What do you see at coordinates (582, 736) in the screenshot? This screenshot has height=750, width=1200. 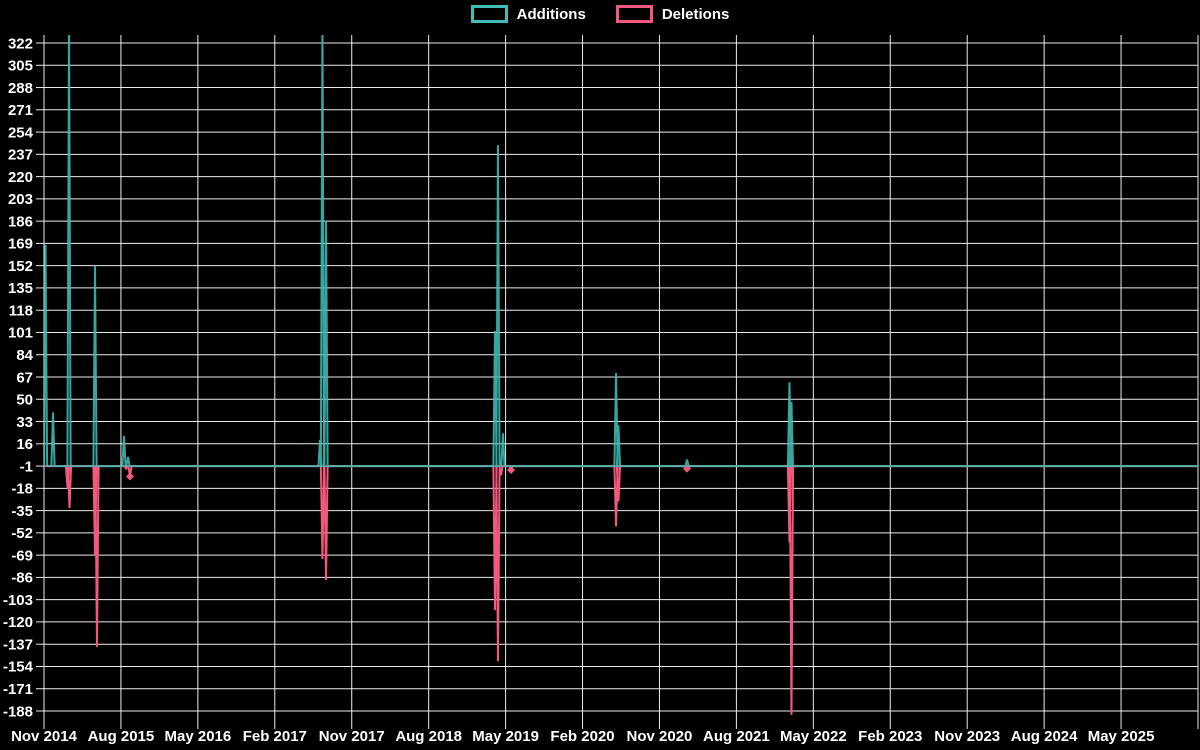 I see `x-tick-label: Feb 2020` at bounding box center [582, 736].